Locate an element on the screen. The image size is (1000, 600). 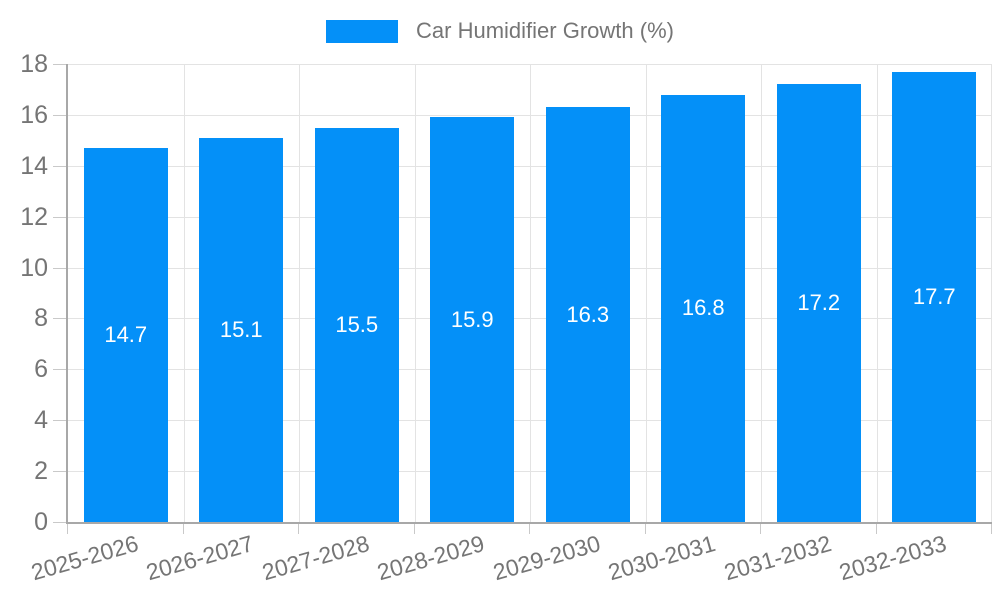
y-axis-line is located at coordinates (67, 294).